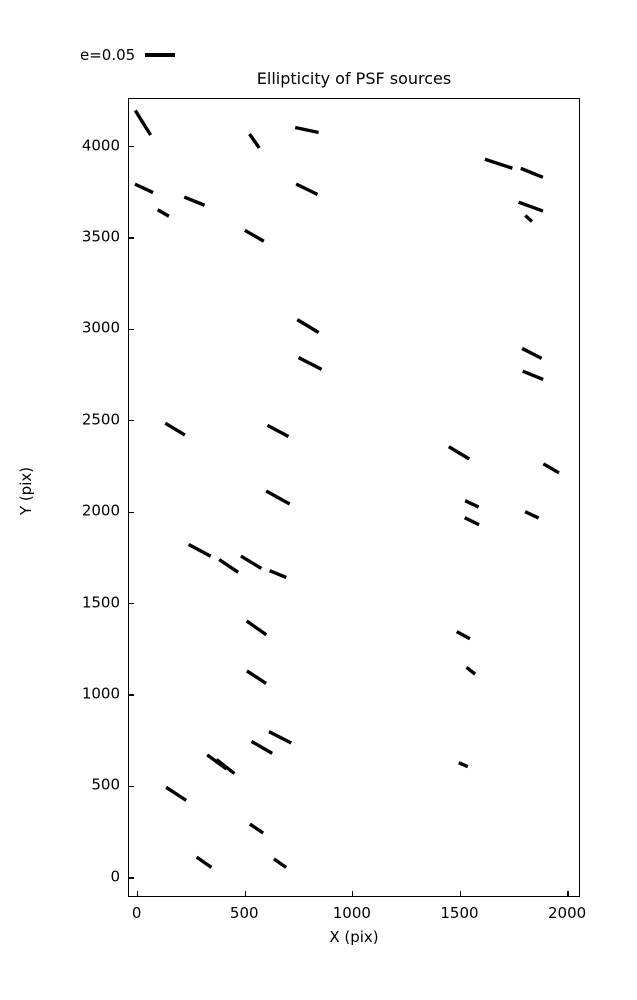 This screenshot has width=637, height=1000. I want to click on x-axis-tick-label: 500, so click(244, 913).